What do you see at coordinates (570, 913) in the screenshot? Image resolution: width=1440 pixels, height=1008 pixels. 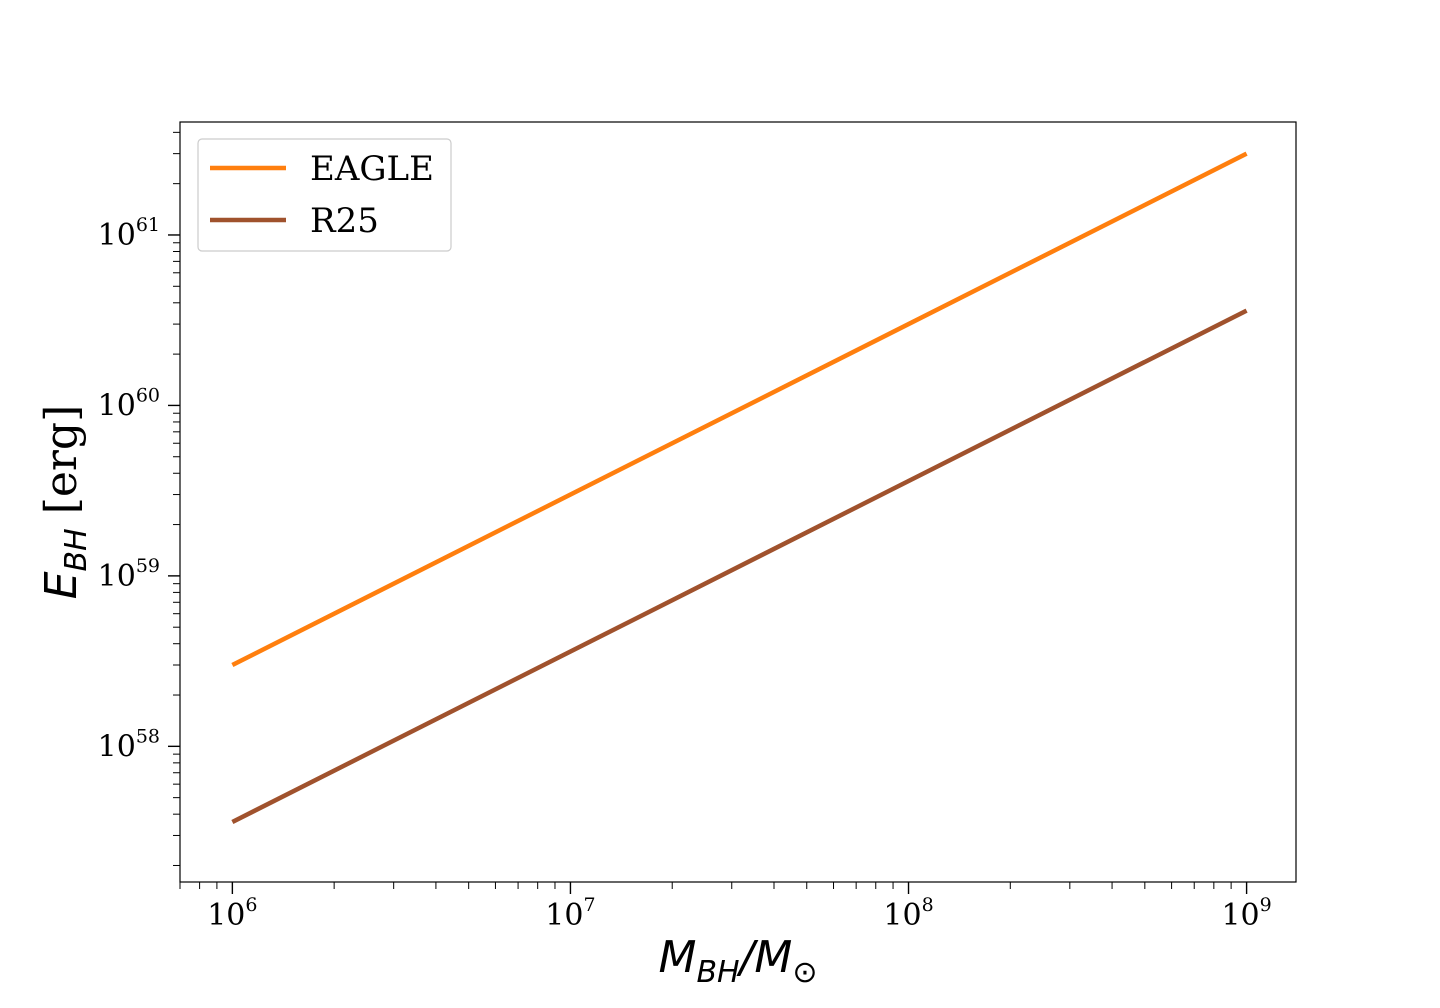 I see `x-tick-label: 10⁷` at bounding box center [570, 913].